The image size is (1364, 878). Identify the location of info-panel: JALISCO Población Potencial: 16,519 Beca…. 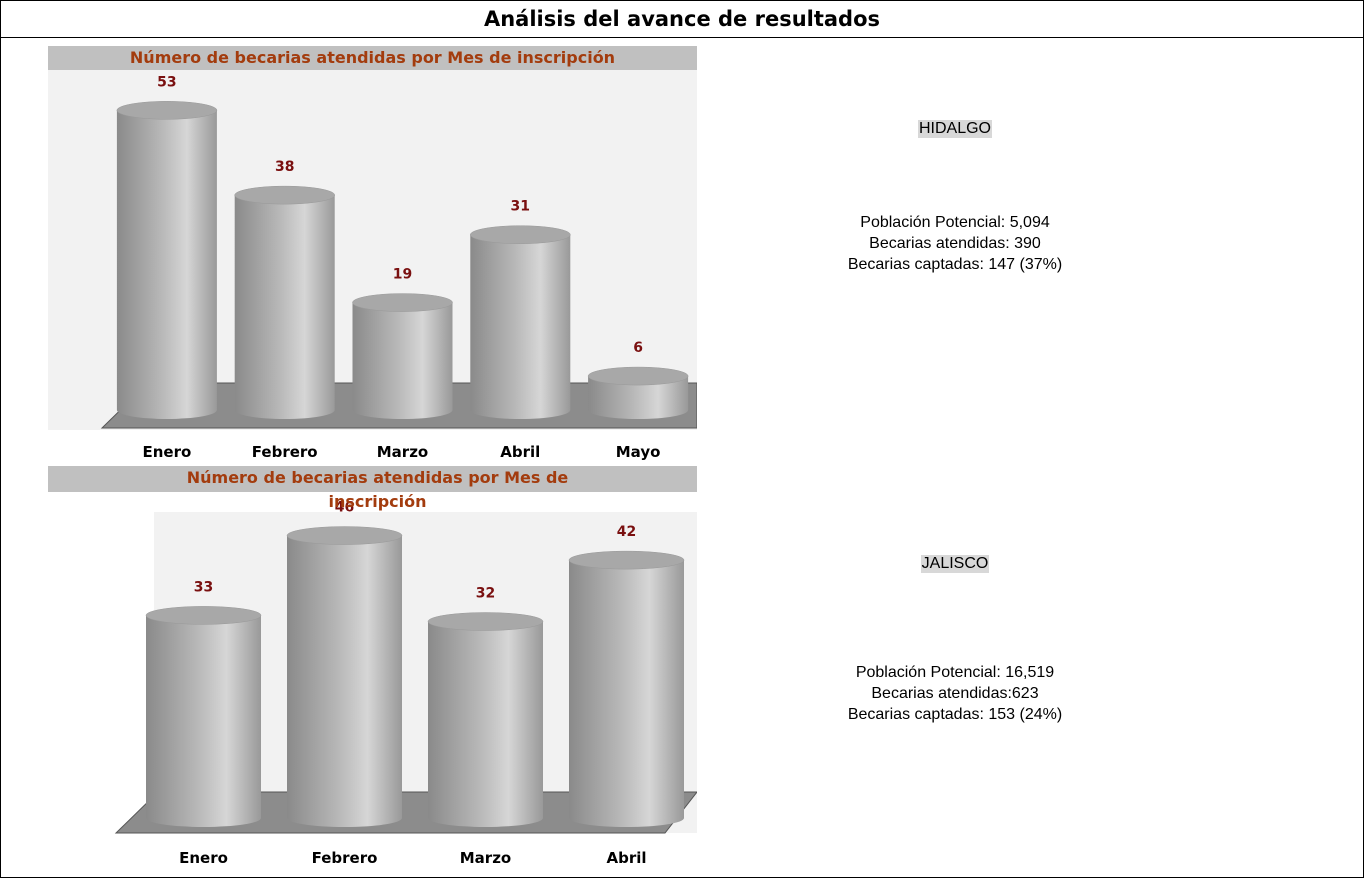
(955, 640).